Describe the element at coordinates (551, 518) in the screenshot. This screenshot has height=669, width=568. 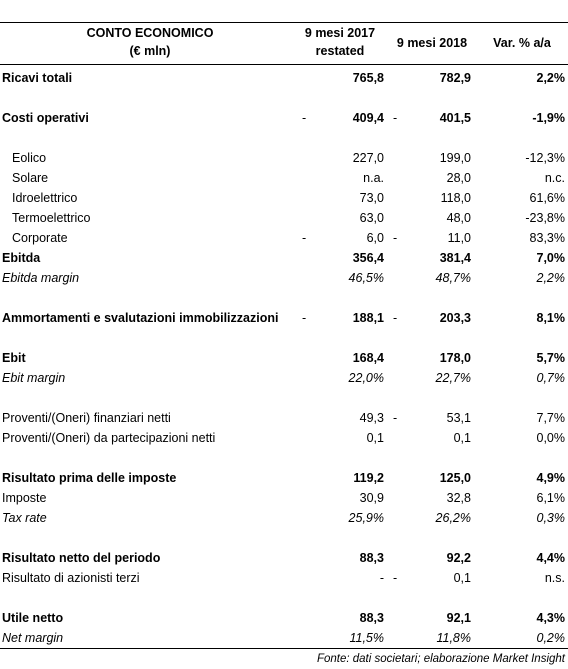
I see `value-var: 0,3%` at that location.